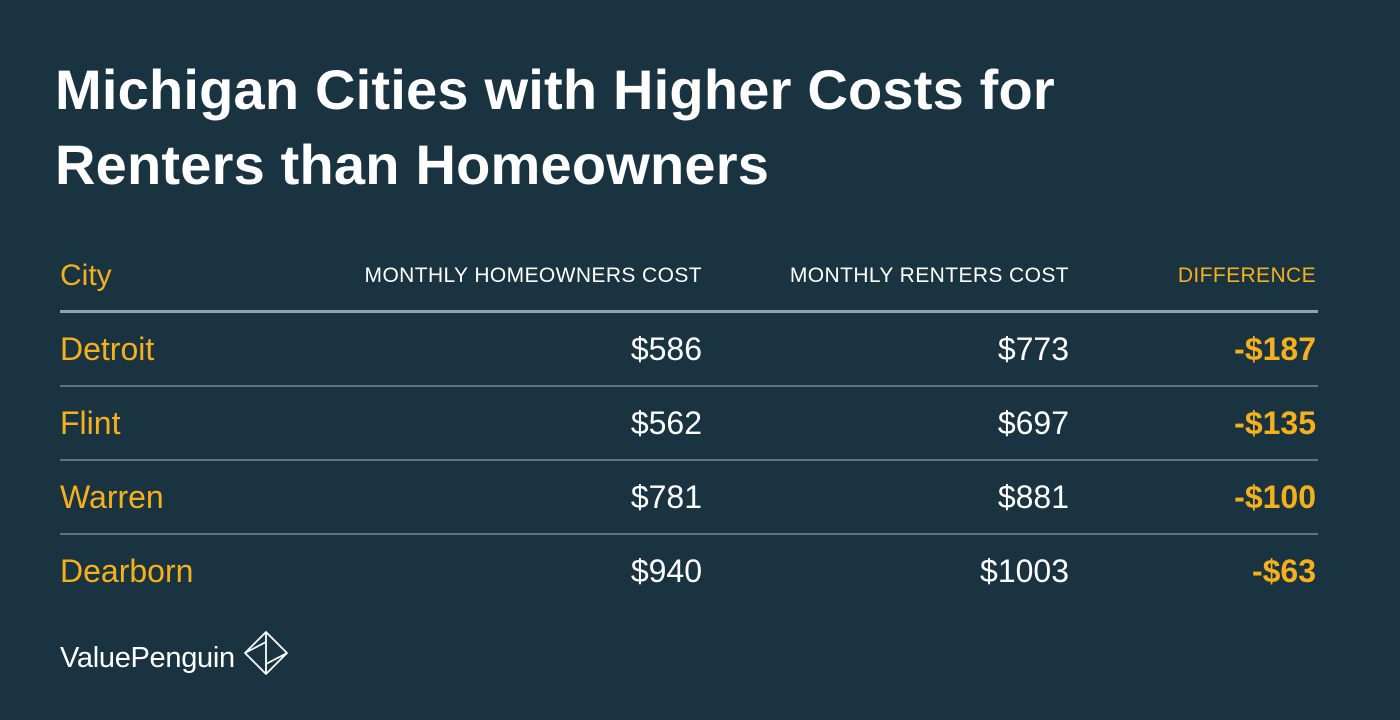 The image size is (1400, 720). What do you see at coordinates (555, 89) in the screenshot?
I see `chart-title-line-1: Michigan Cities with Higher Costs for` at bounding box center [555, 89].